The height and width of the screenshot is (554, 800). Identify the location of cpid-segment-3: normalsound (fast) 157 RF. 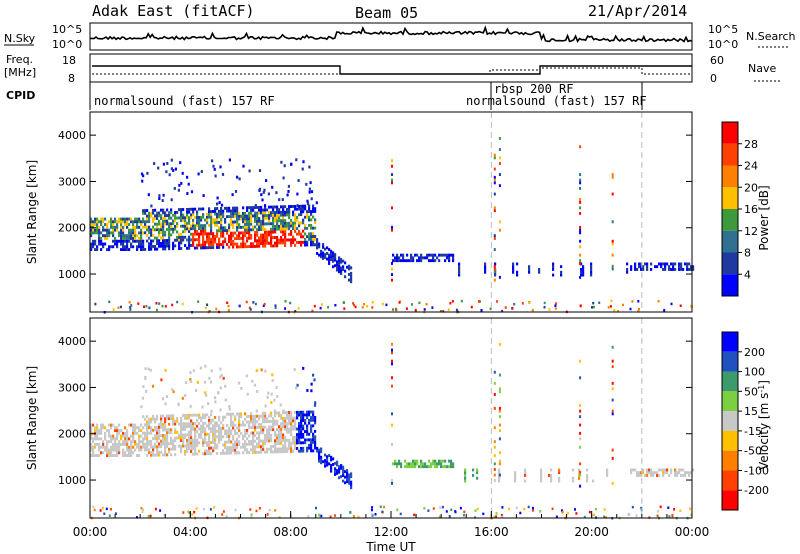
(556, 101).